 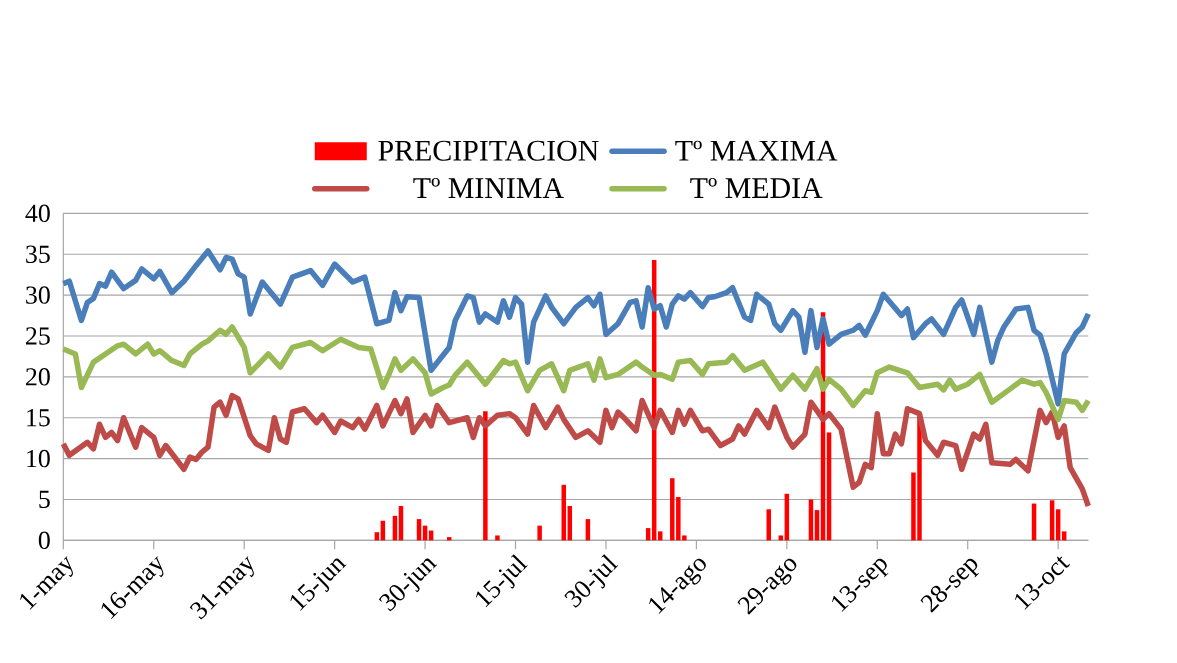 I want to click on y-tick-label: 35, so click(x=38, y=254).